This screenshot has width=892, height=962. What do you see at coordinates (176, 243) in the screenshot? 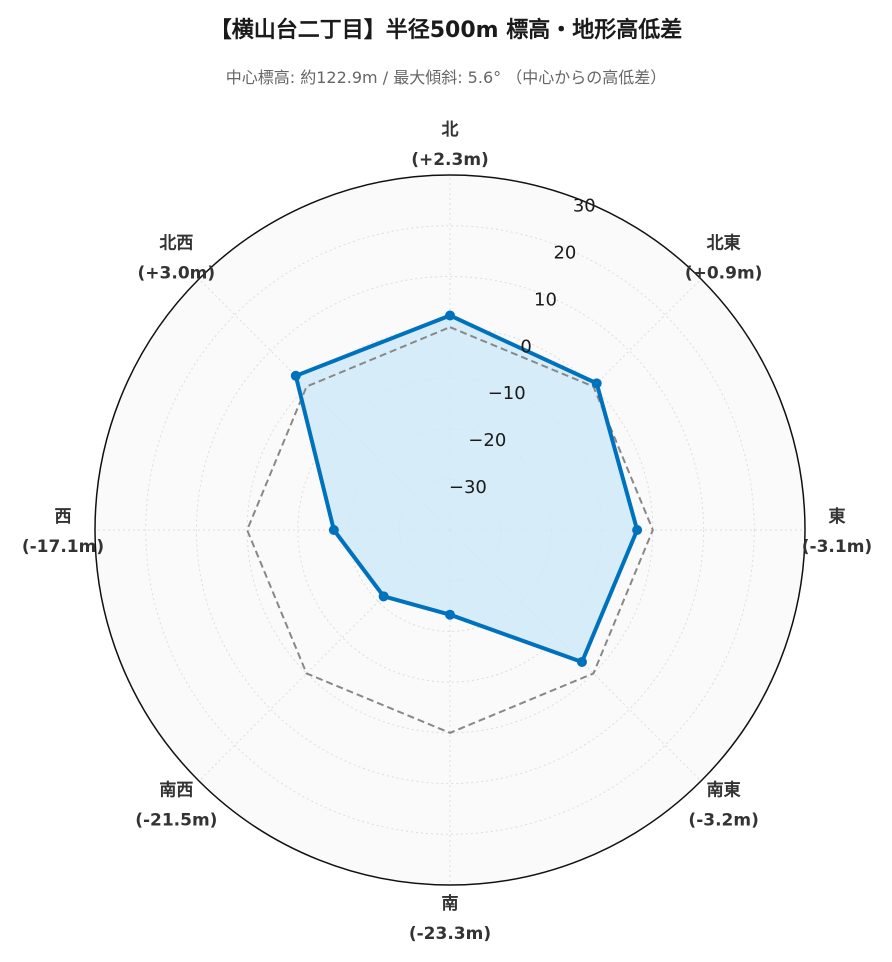
I see `category-label: 北西` at bounding box center [176, 243].